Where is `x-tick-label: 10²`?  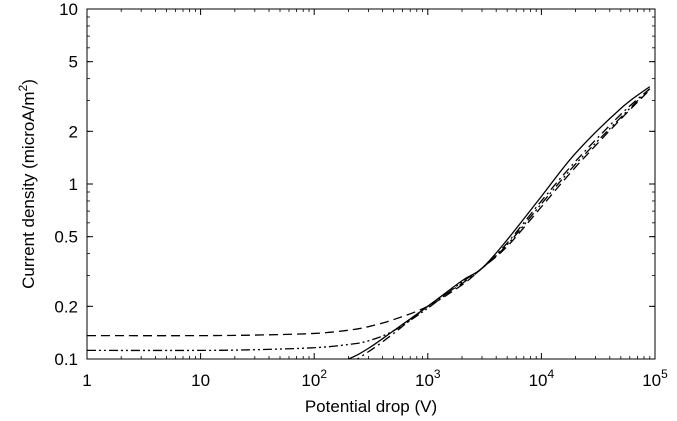
x-tick-label: 10² is located at coordinates (314, 378).